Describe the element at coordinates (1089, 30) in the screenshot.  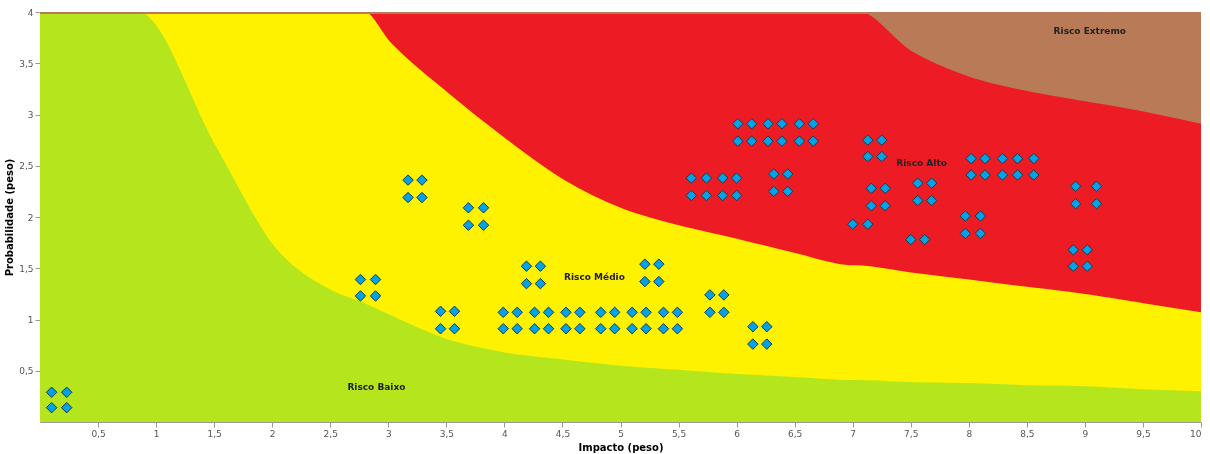
I see `annotation: Risco Extremo` at that location.